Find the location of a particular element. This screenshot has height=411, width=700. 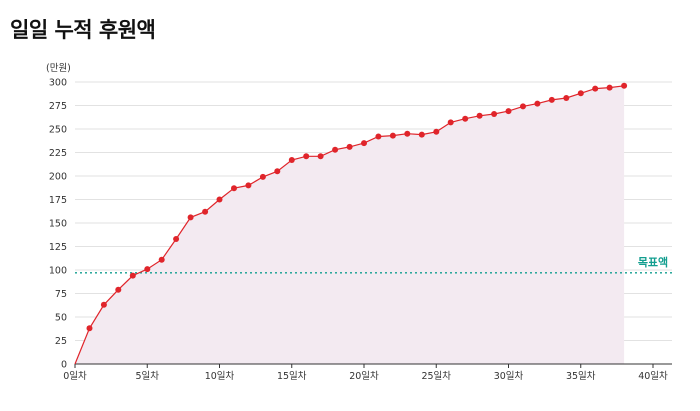

y-tick-label: 125 is located at coordinates (58, 247).